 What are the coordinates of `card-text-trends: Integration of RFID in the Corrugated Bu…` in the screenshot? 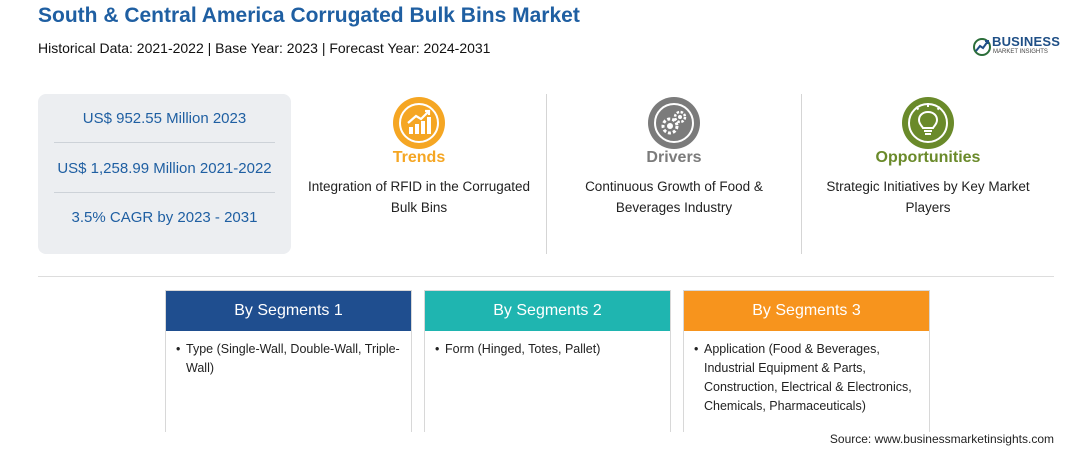 It's located at (419, 197).